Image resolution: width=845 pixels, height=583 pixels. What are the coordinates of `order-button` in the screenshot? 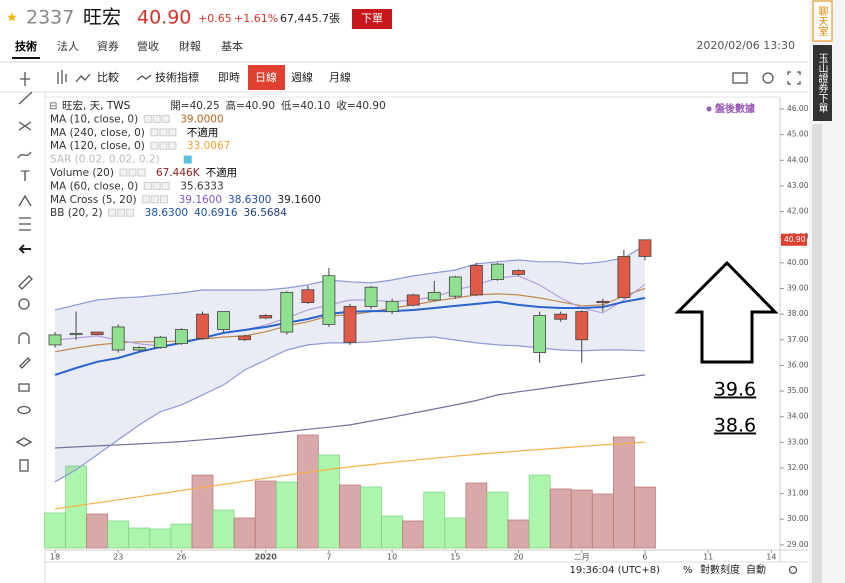 It's located at (372, 19).